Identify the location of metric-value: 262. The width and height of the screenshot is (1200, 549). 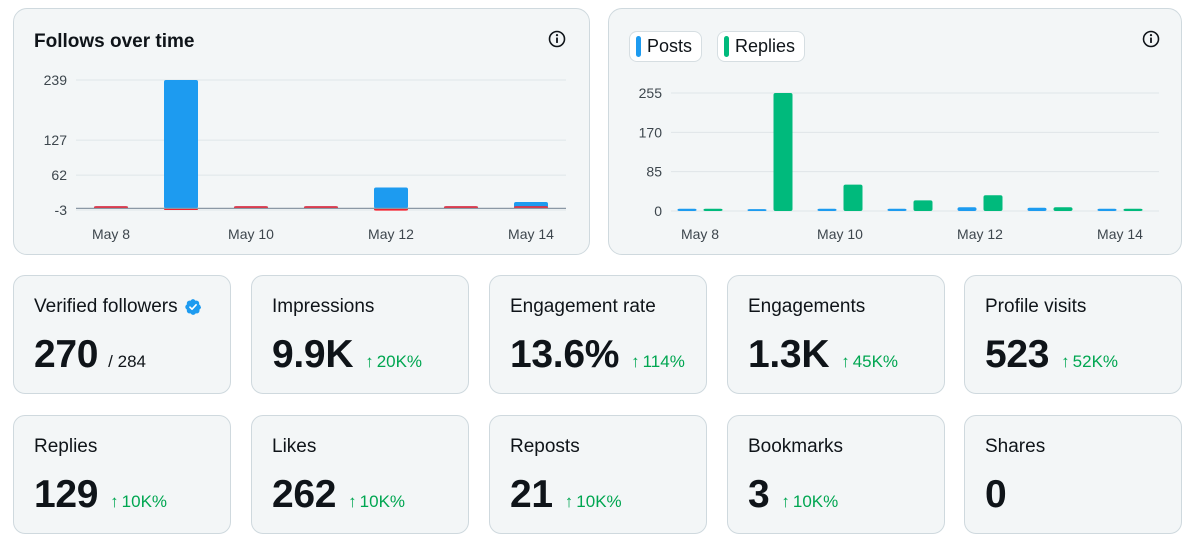
(304, 494).